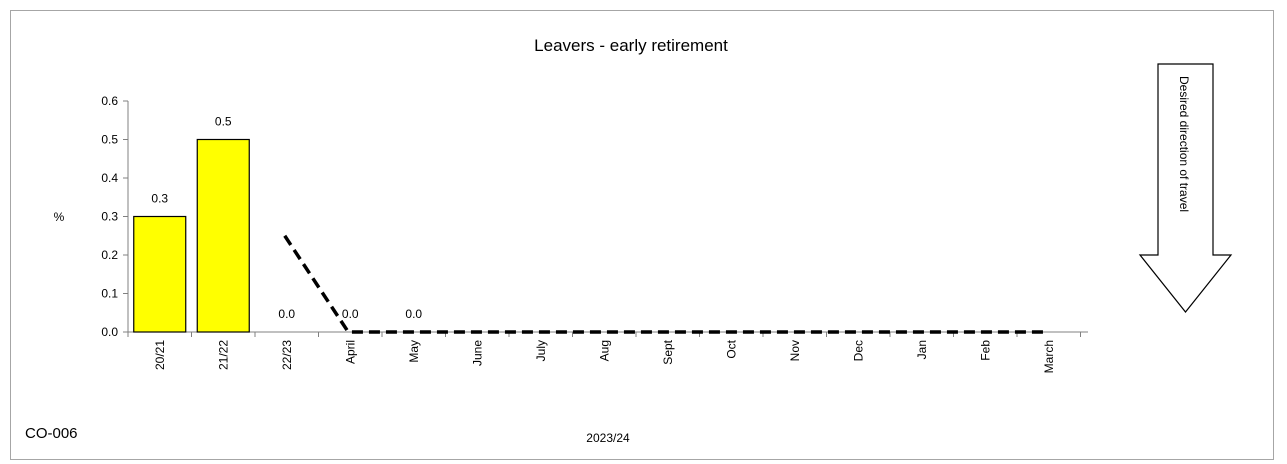 The image size is (1287, 464). I want to click on x-tick-label: June, so click(477, 353).